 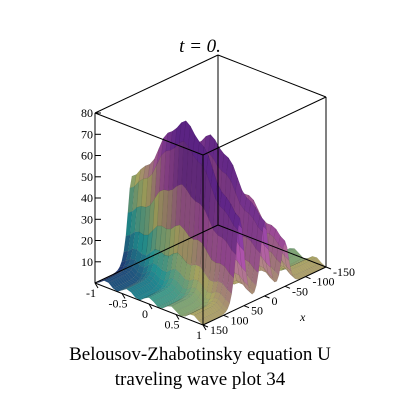 What do you see at coordinates (87, 177) in the screenshot?
I see `z-tick-label: 50` at bounding box center [87, 177].